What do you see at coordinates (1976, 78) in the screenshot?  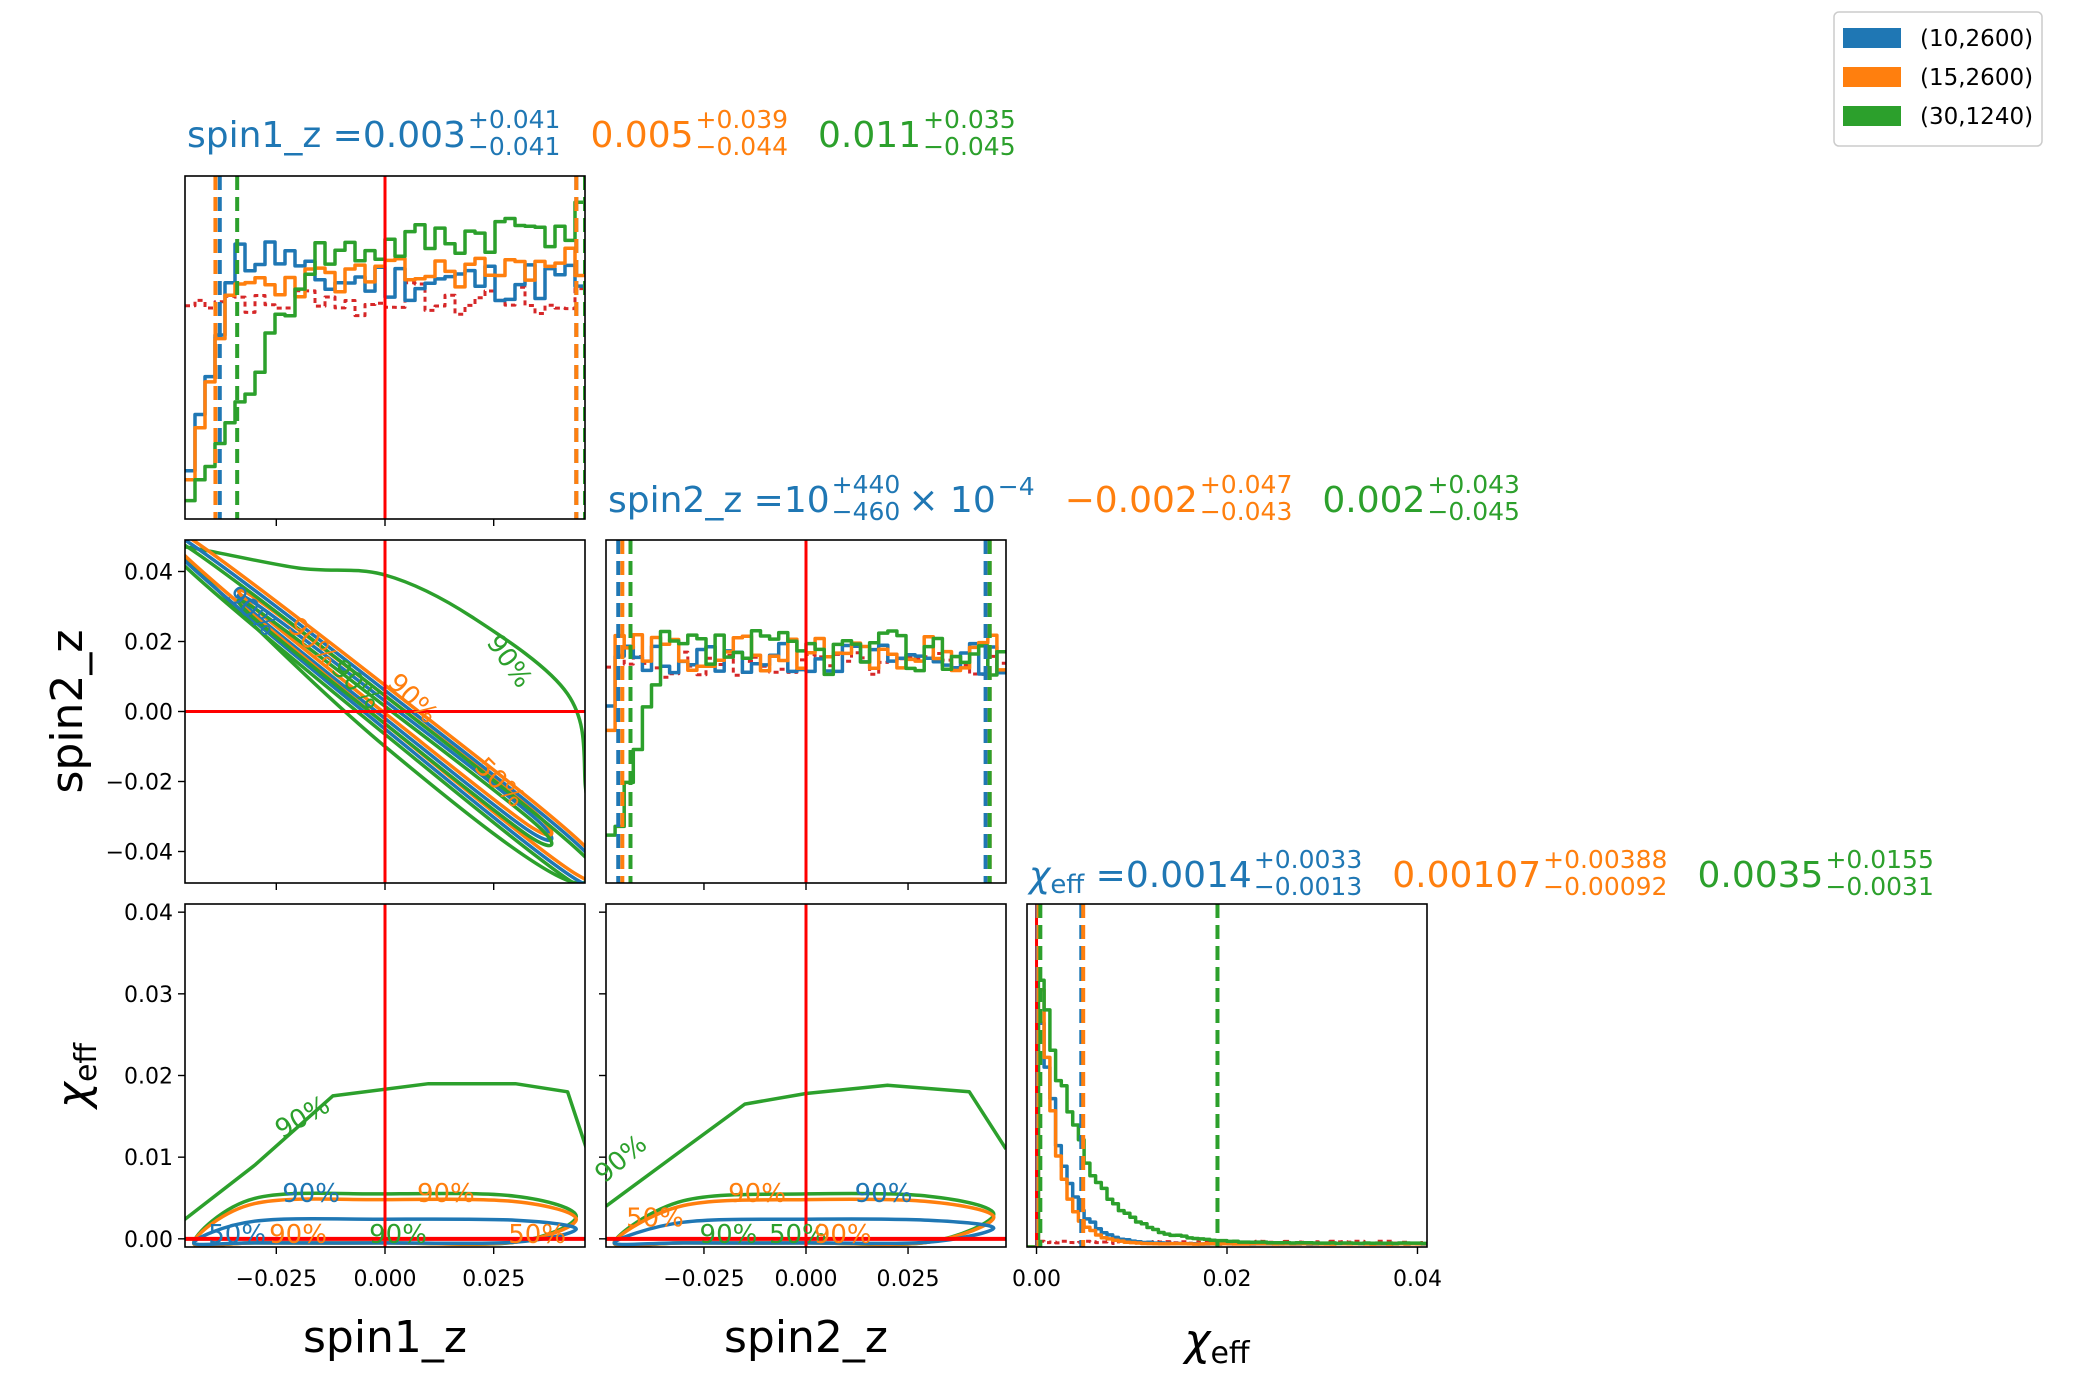 I see `legend-label-2: (15,2600)` at bounding box center [1976, 78].